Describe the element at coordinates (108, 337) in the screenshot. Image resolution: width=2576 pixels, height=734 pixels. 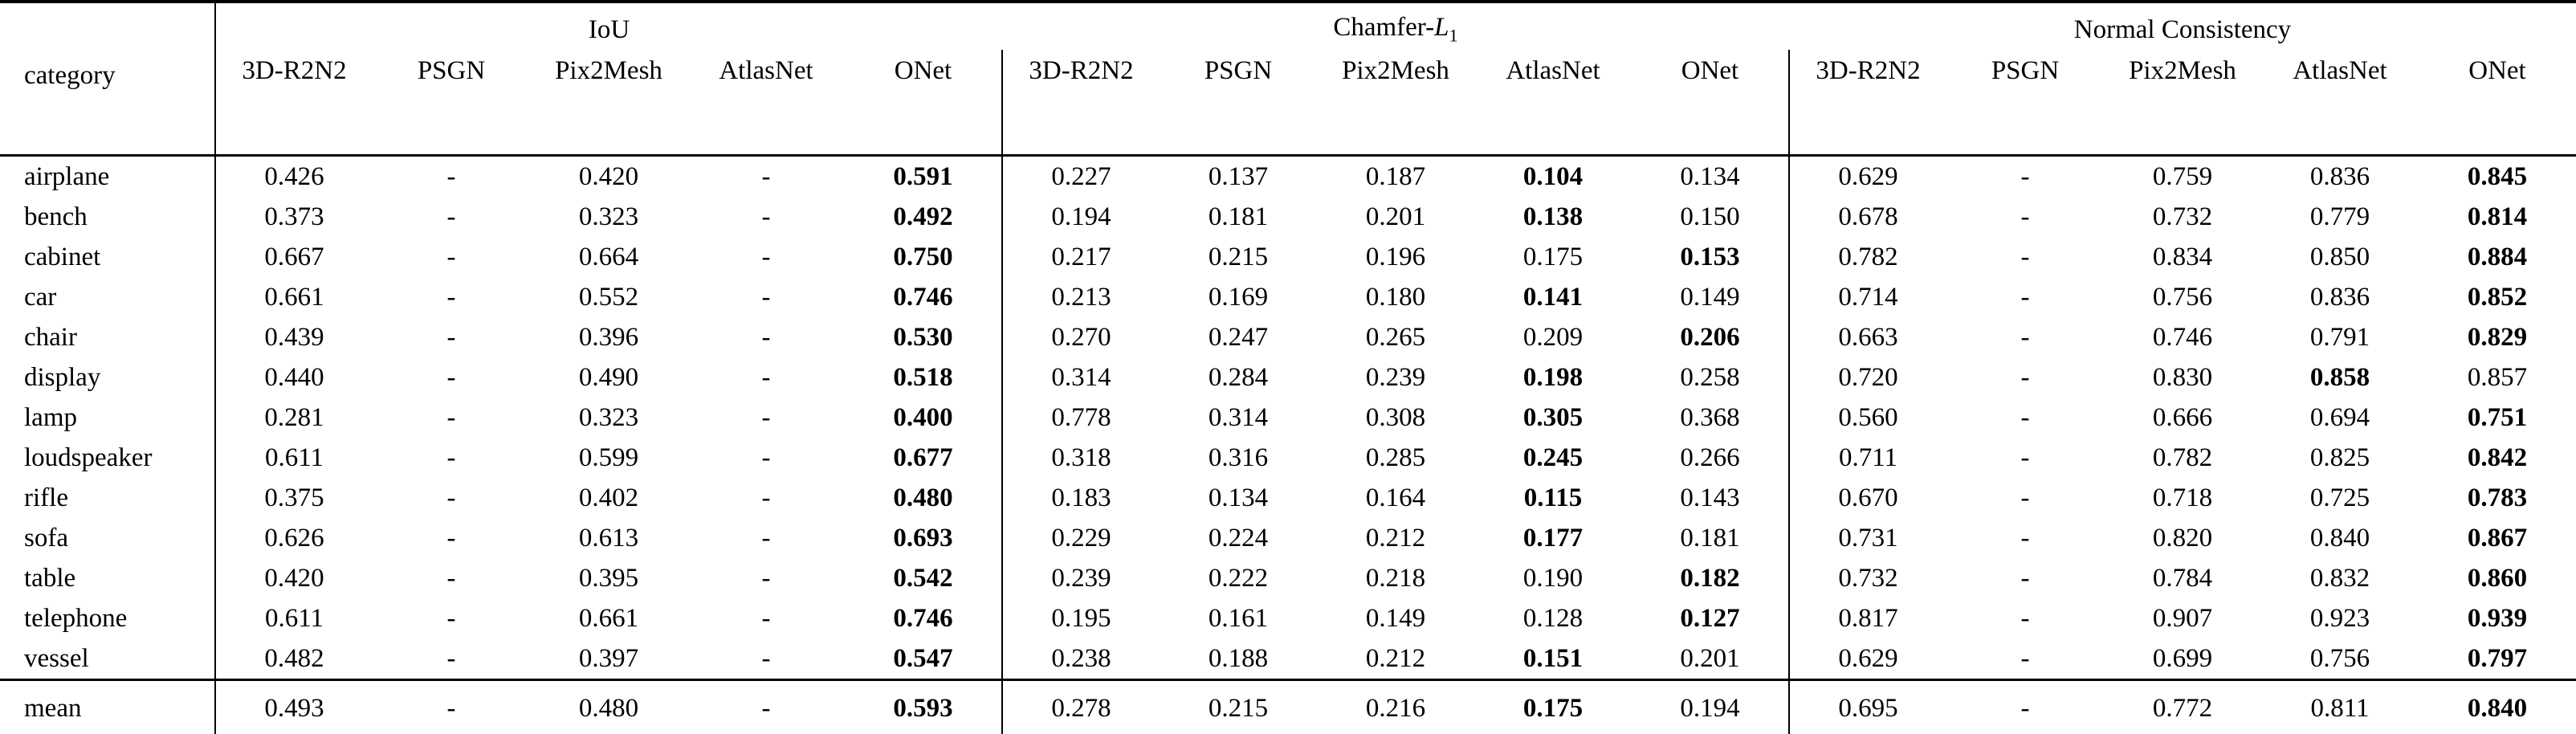
I see `row-category-label: chair` at that location.